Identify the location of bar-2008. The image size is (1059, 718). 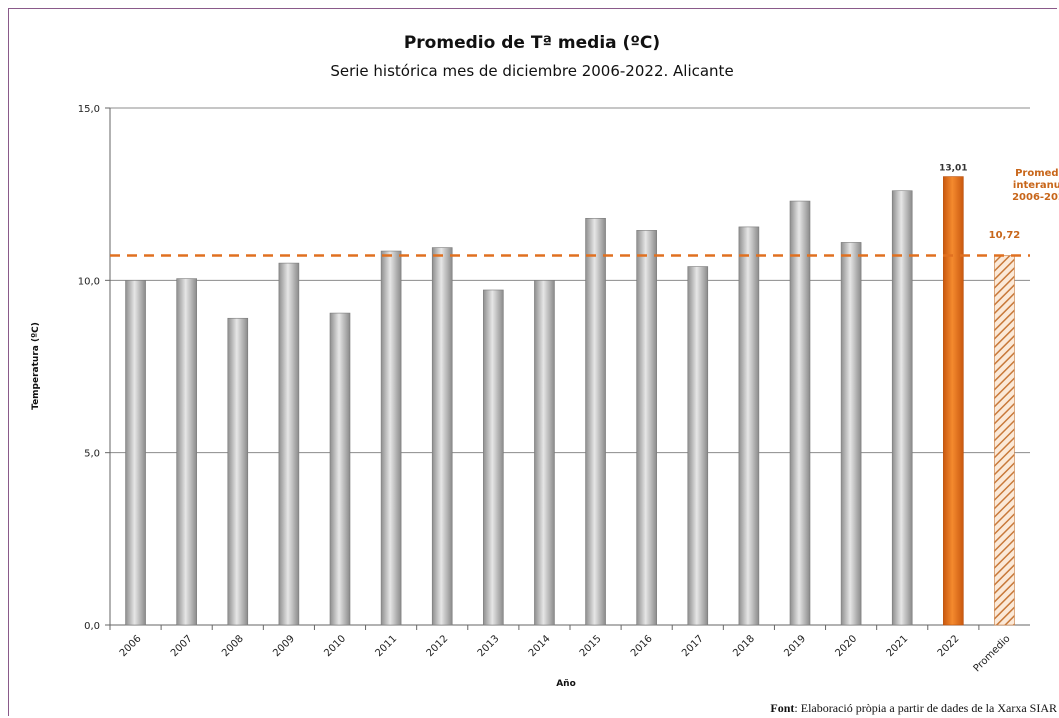
(238, 471).